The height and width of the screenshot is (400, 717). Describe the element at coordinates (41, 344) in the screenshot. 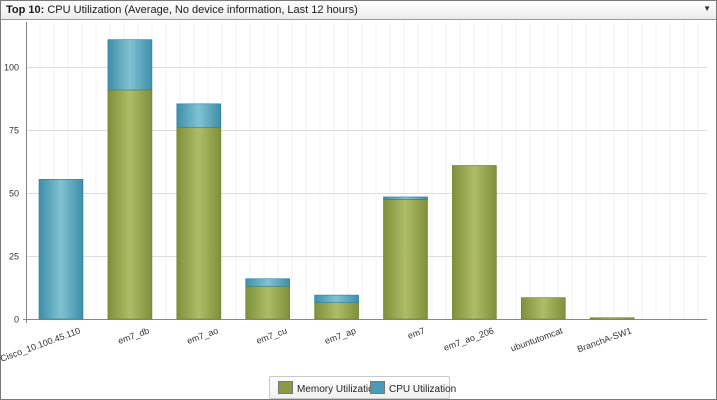

I see `x-tick-label: Cisco_10.100.45.110` at that location.